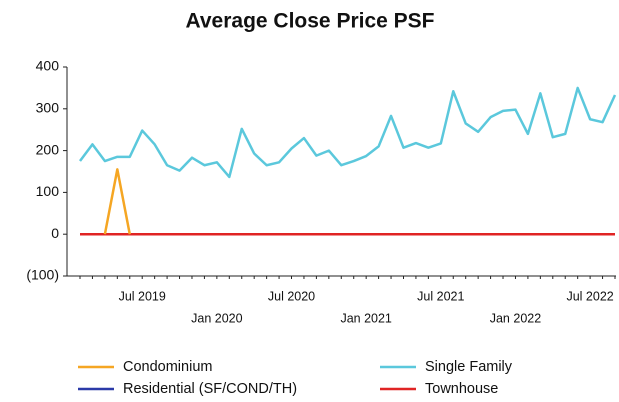  I want to click on x-tick-label: Jan 2020, so click(216, 318).